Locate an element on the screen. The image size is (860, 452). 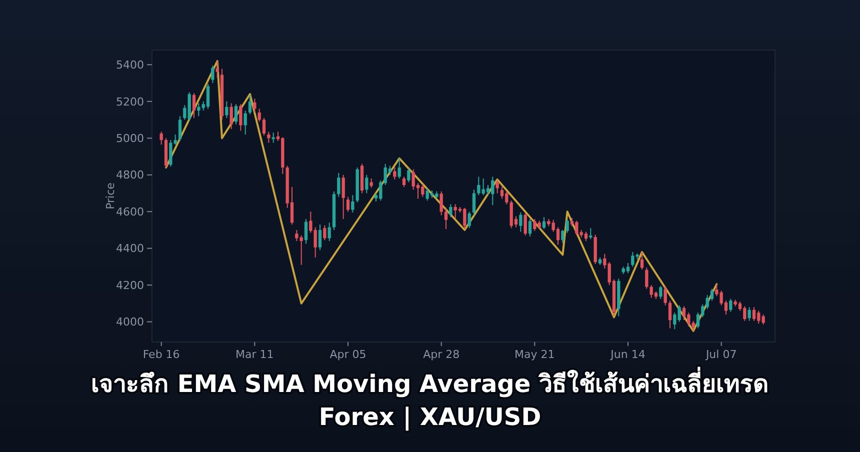
y-axis-title: Price is located at coordinates (110, 196).